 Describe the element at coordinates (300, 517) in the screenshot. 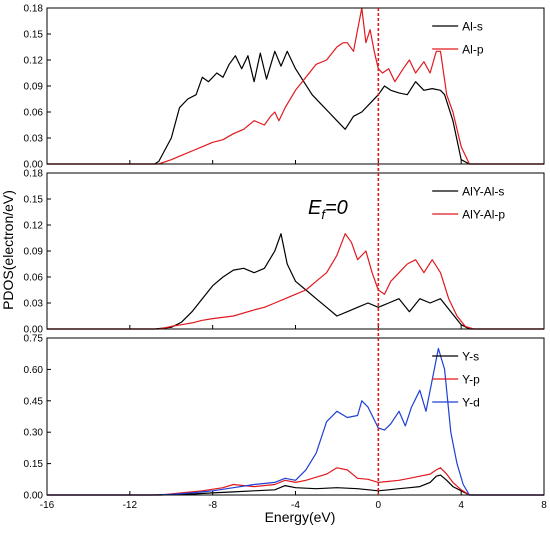

I see `x-axis-label: Energy(eV)` at that location.